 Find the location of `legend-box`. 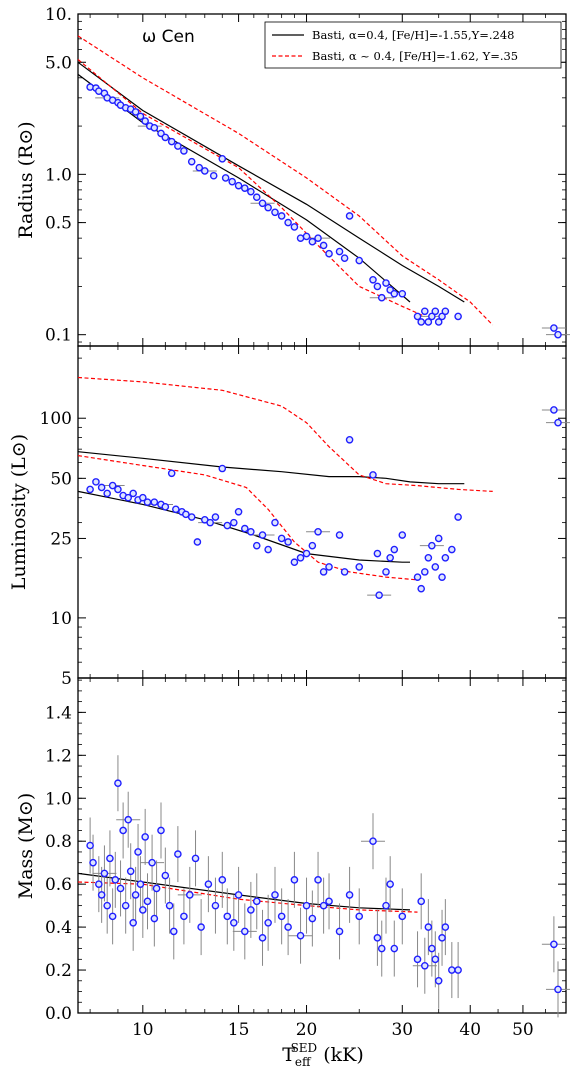

legend-box is located at coordinates (413, 45).